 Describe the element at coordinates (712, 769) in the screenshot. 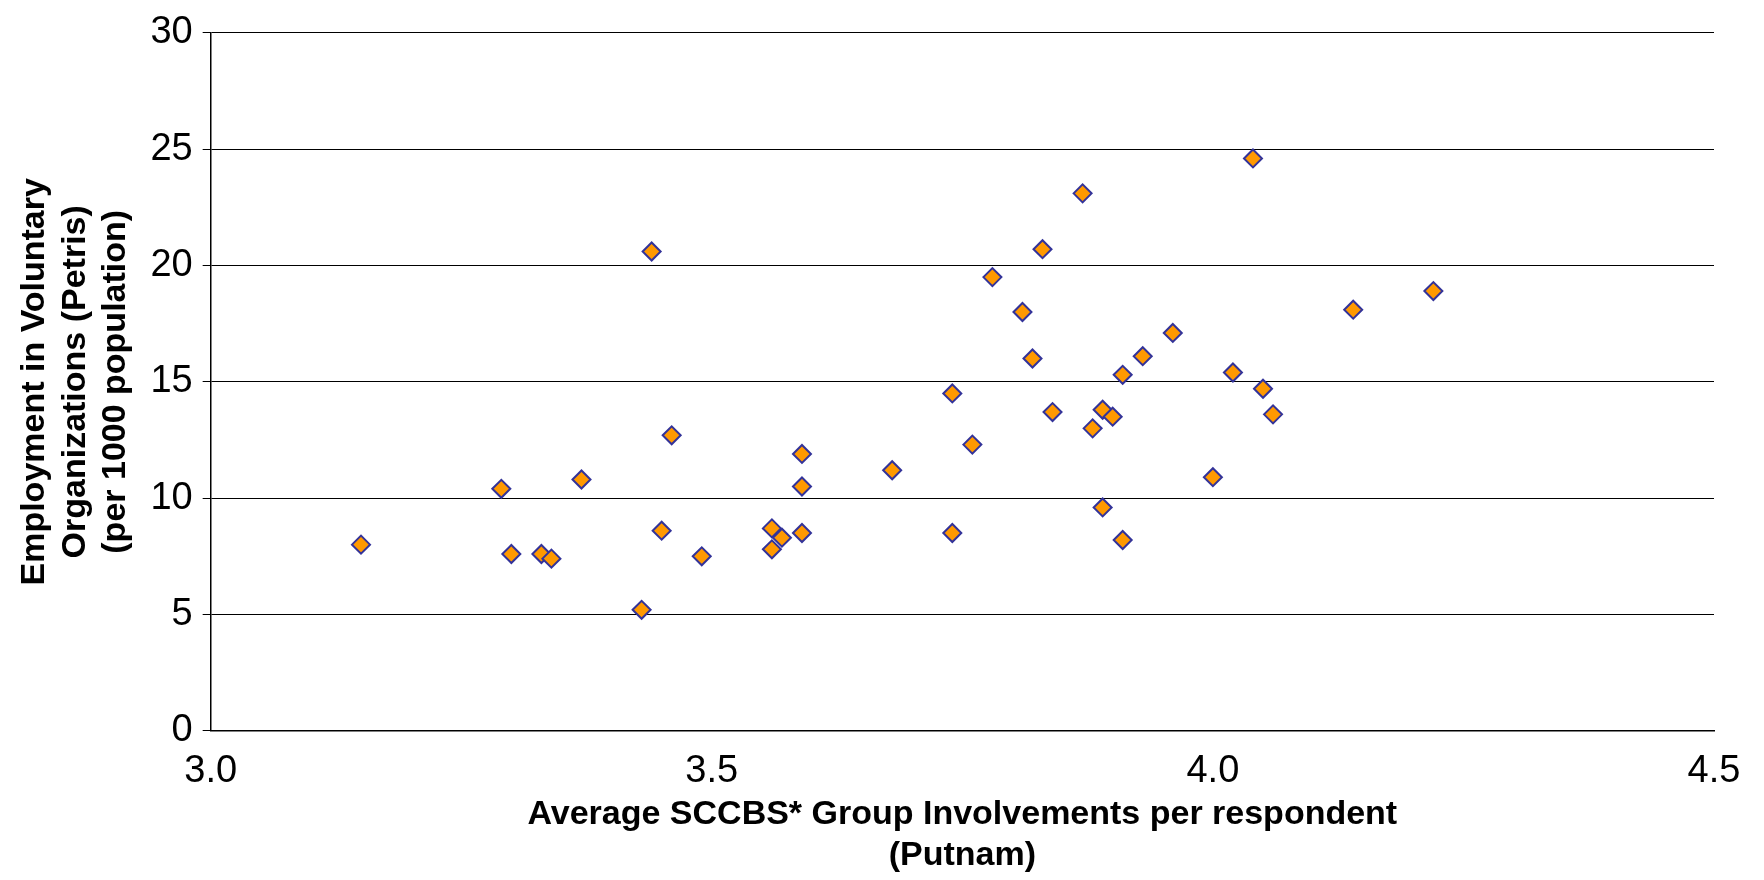

I see `x-tick-label: 3.5` at that location.